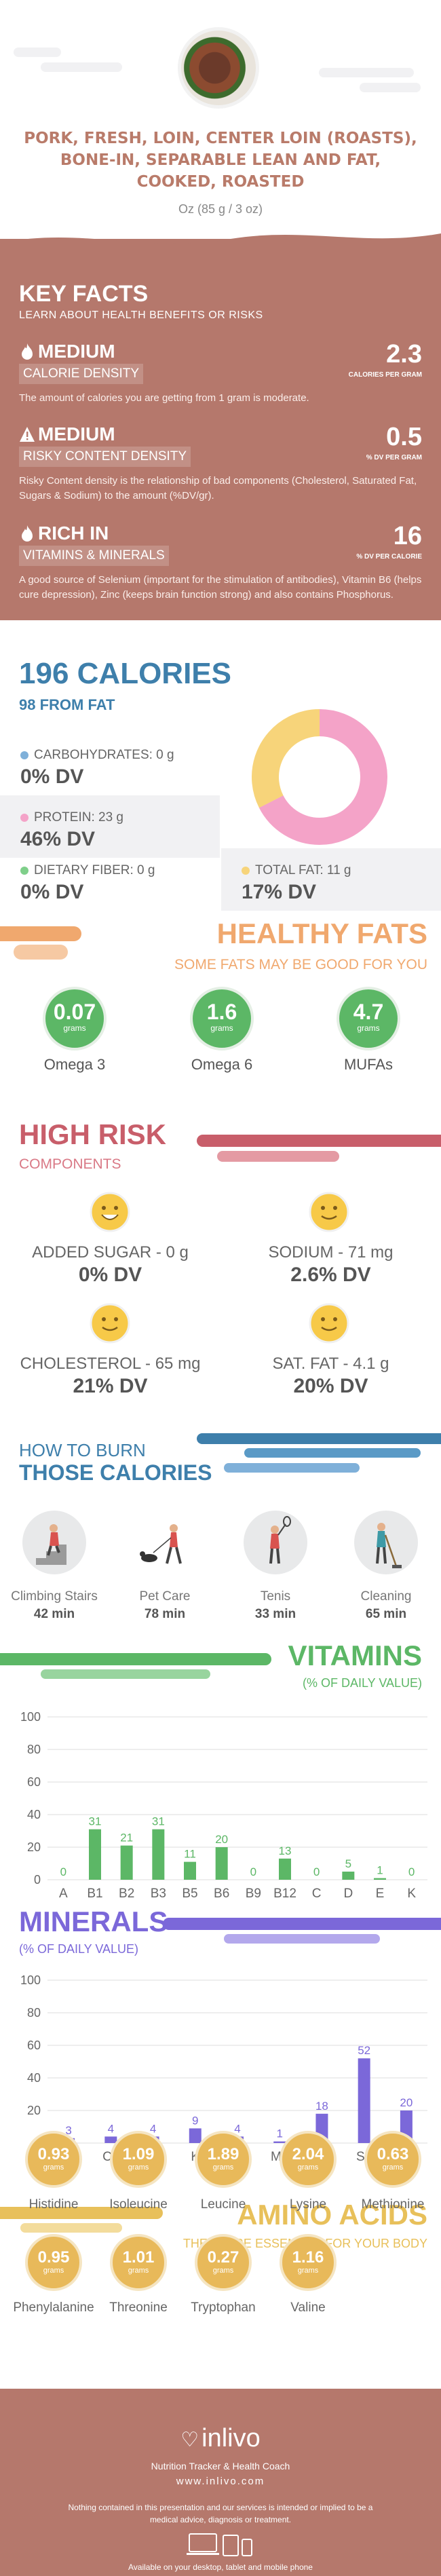 This screenshot has width=441, height=2576. What do you see at coordinates (195, 2135) in the screenshot?
I see `mineral-bar-K` at bounding box center [195, 2135].